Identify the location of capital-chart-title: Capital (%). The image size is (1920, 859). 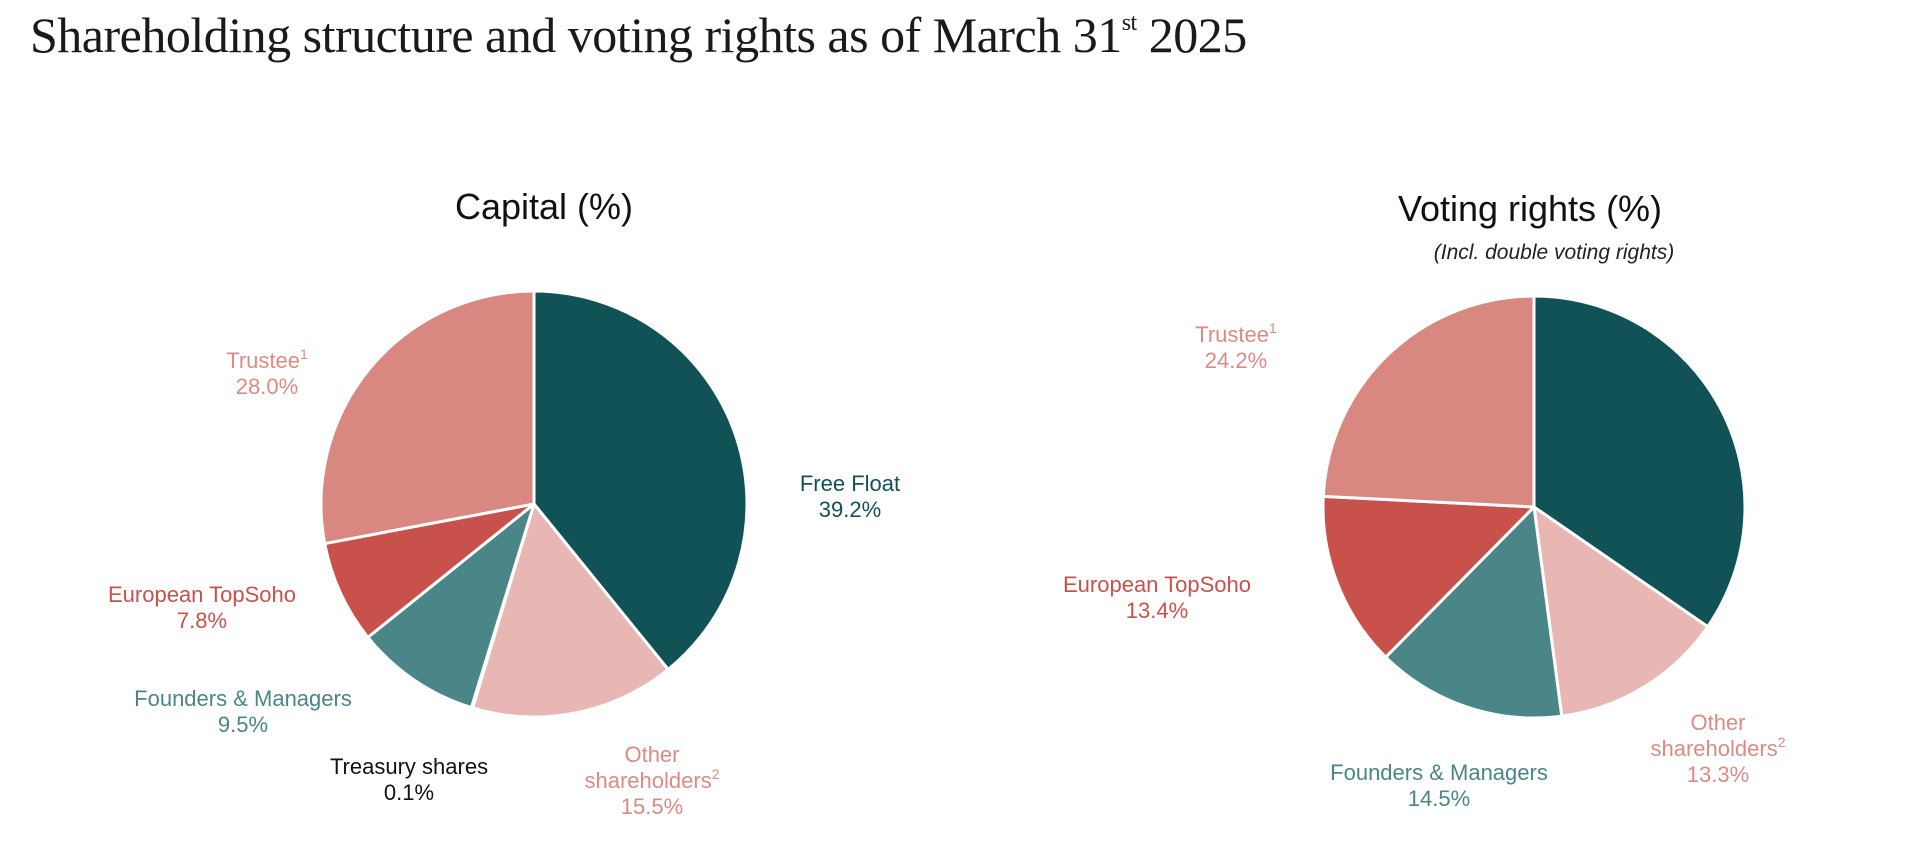
(544, 206).